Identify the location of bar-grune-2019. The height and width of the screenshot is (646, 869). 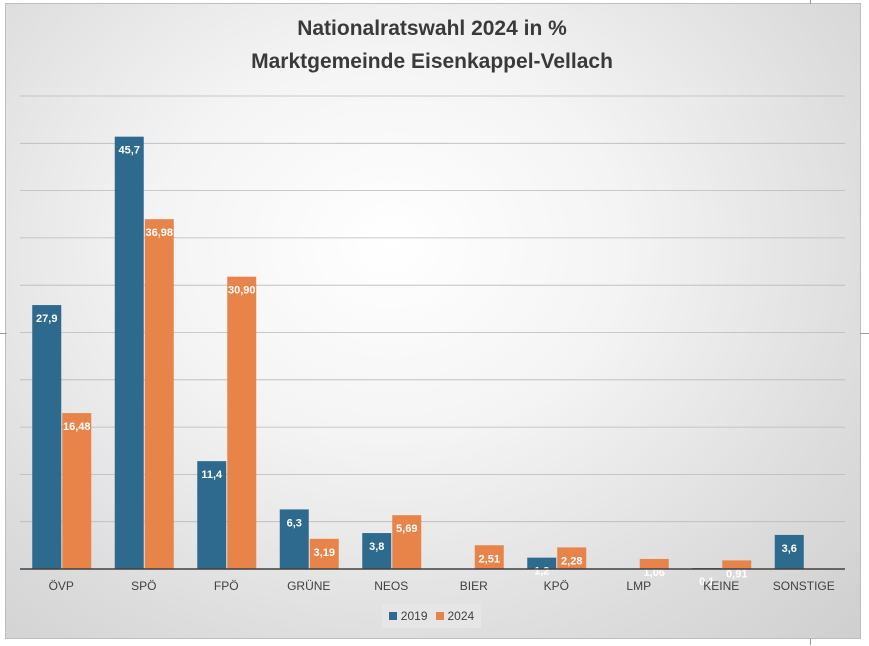
(294, 539).